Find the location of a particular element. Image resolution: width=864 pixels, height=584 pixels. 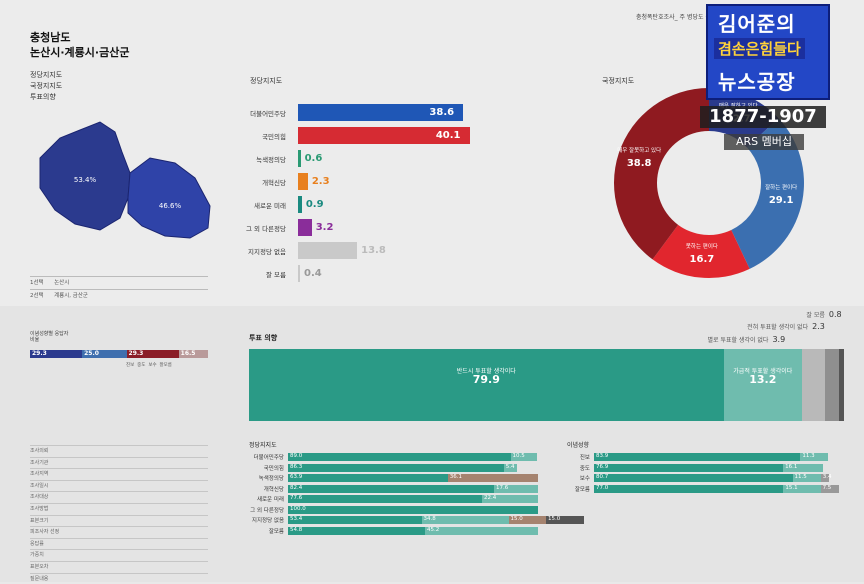

brand-line2: 겸손은힘들다 is located at coordinates (759, 48).